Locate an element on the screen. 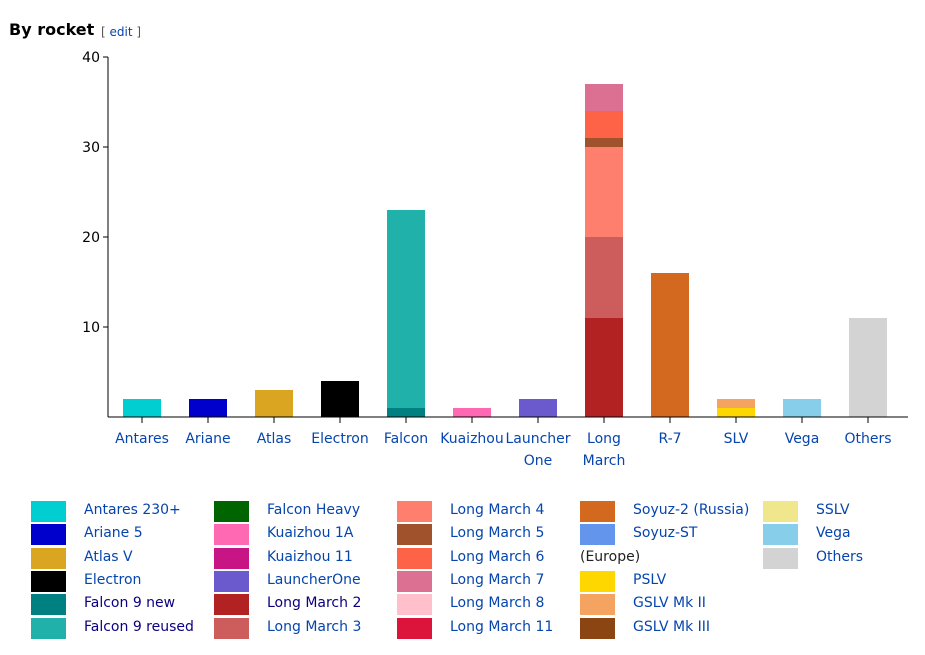  legend-label: Long March 11 is located at coordinates (502, 626).